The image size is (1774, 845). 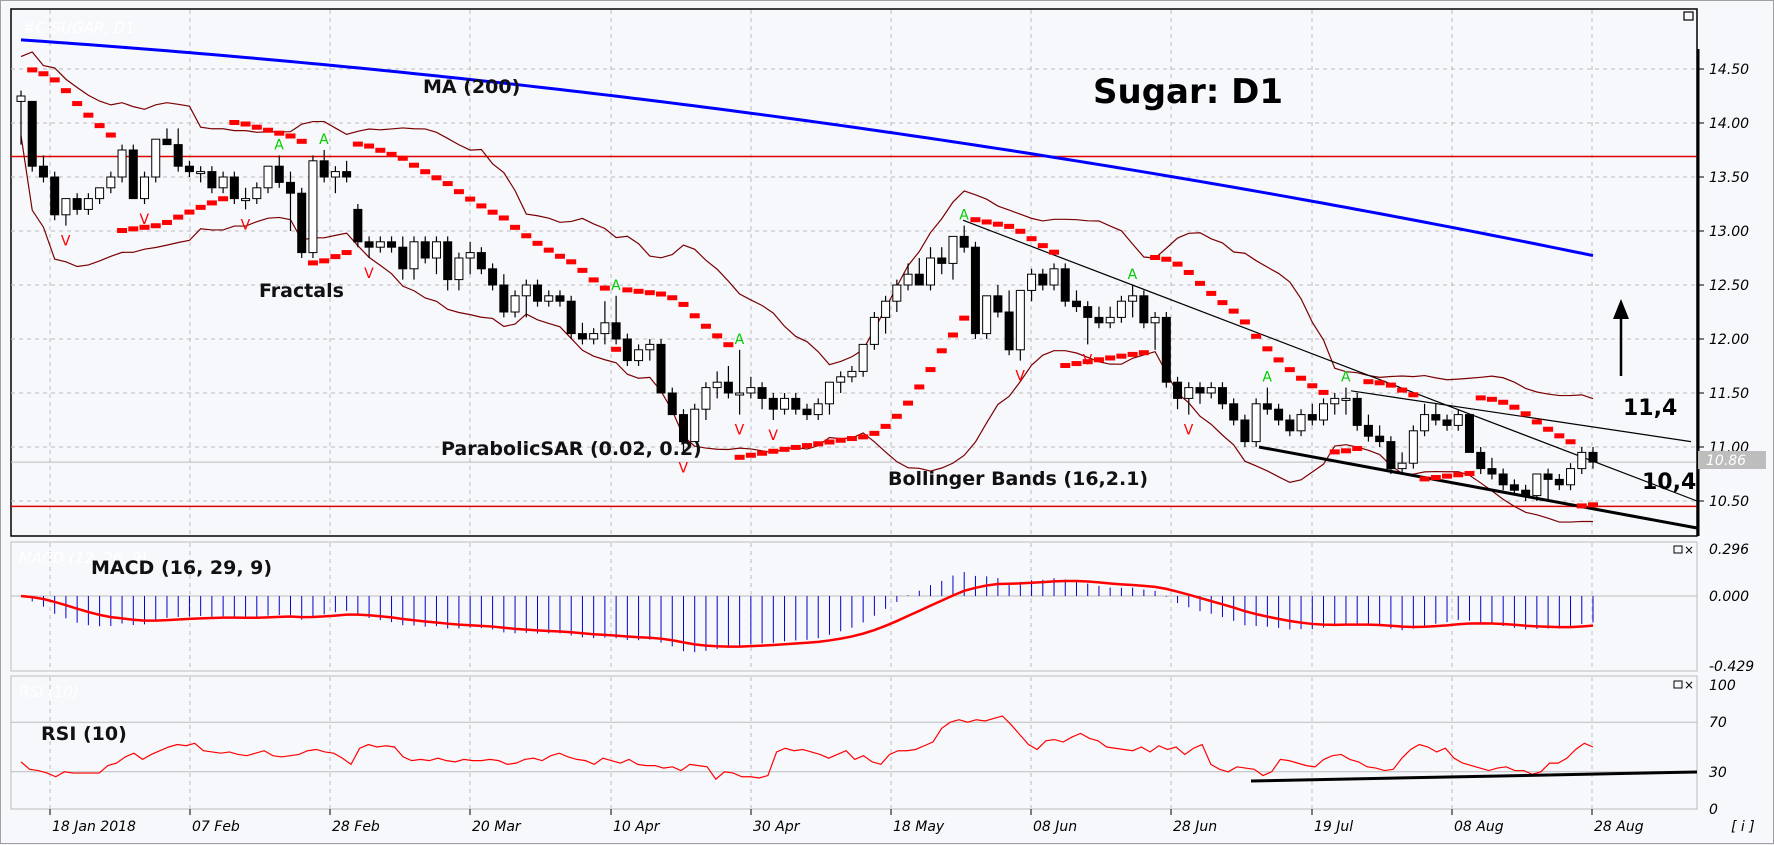 I want to click on svg-text: -0.429, so click(x=1731, y=667).